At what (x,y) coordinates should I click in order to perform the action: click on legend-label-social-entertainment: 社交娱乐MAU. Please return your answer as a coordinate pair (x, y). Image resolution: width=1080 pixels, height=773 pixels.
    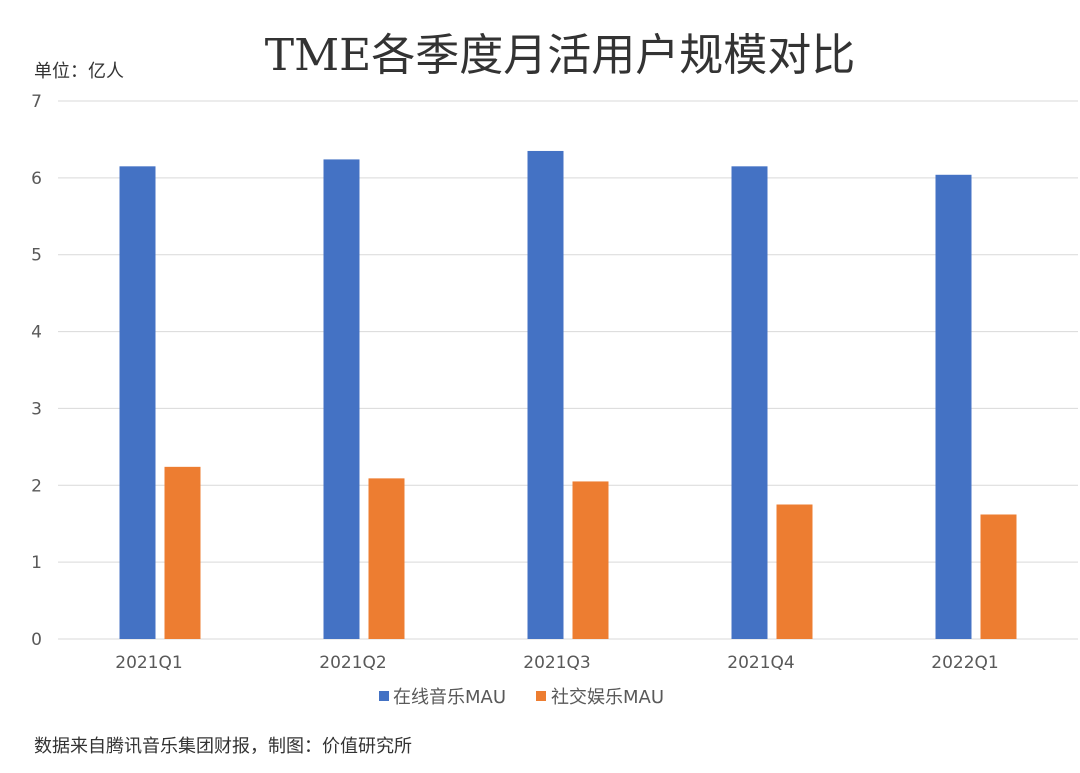
    Looking at the image, I should click on (607, 697).